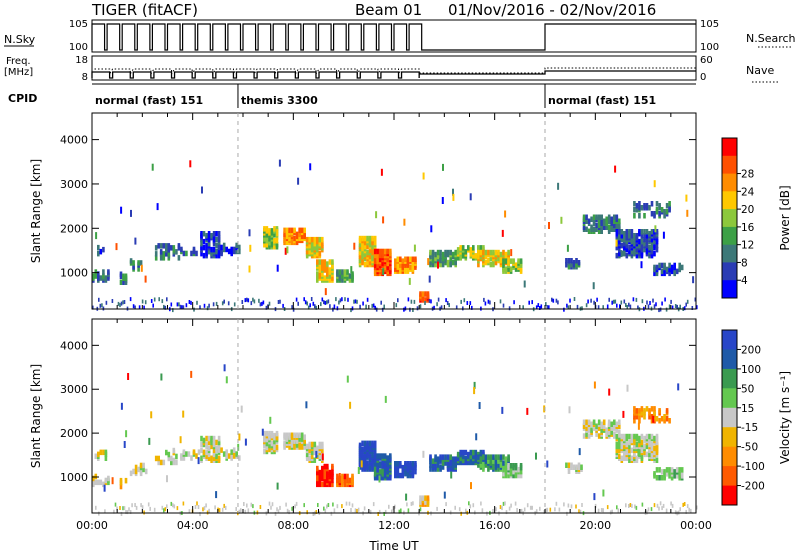 This screenshot has width=800, height=554. What do you see at coordinates (709, 47) in the screenshot?
I see `nsearch-tick-bottom: 100` at bounding box center [709, 47].